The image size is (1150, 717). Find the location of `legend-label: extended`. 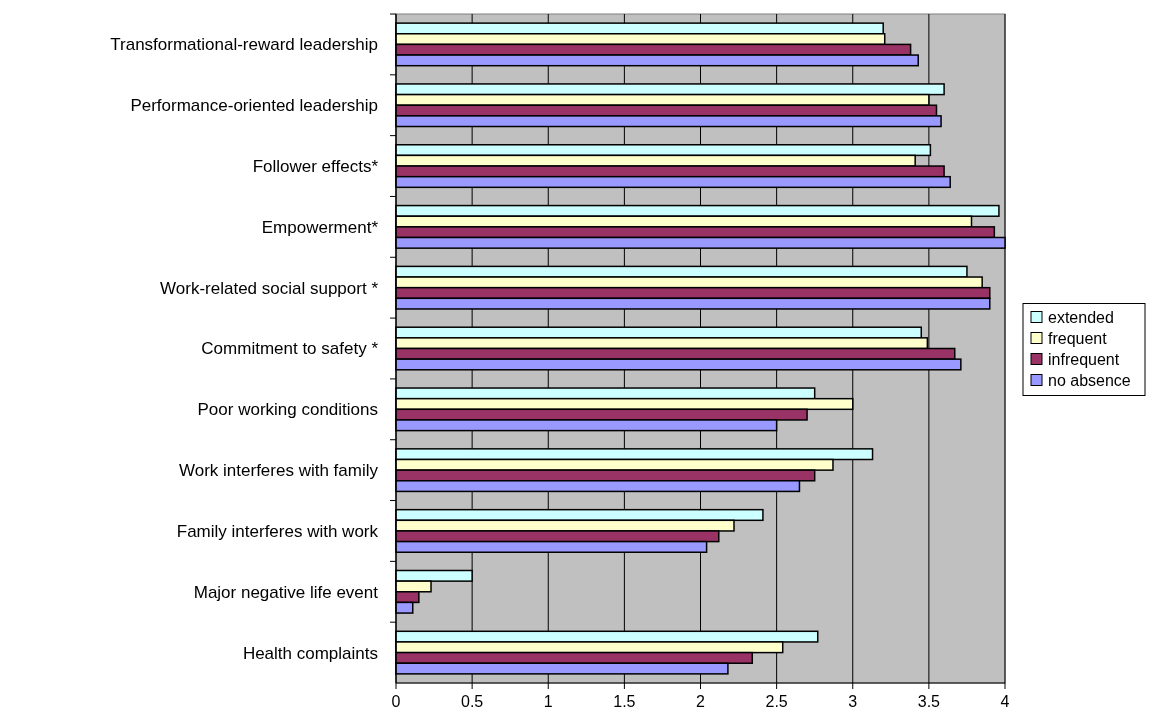

legend-label: extended is located at coordinates (1081, 318).